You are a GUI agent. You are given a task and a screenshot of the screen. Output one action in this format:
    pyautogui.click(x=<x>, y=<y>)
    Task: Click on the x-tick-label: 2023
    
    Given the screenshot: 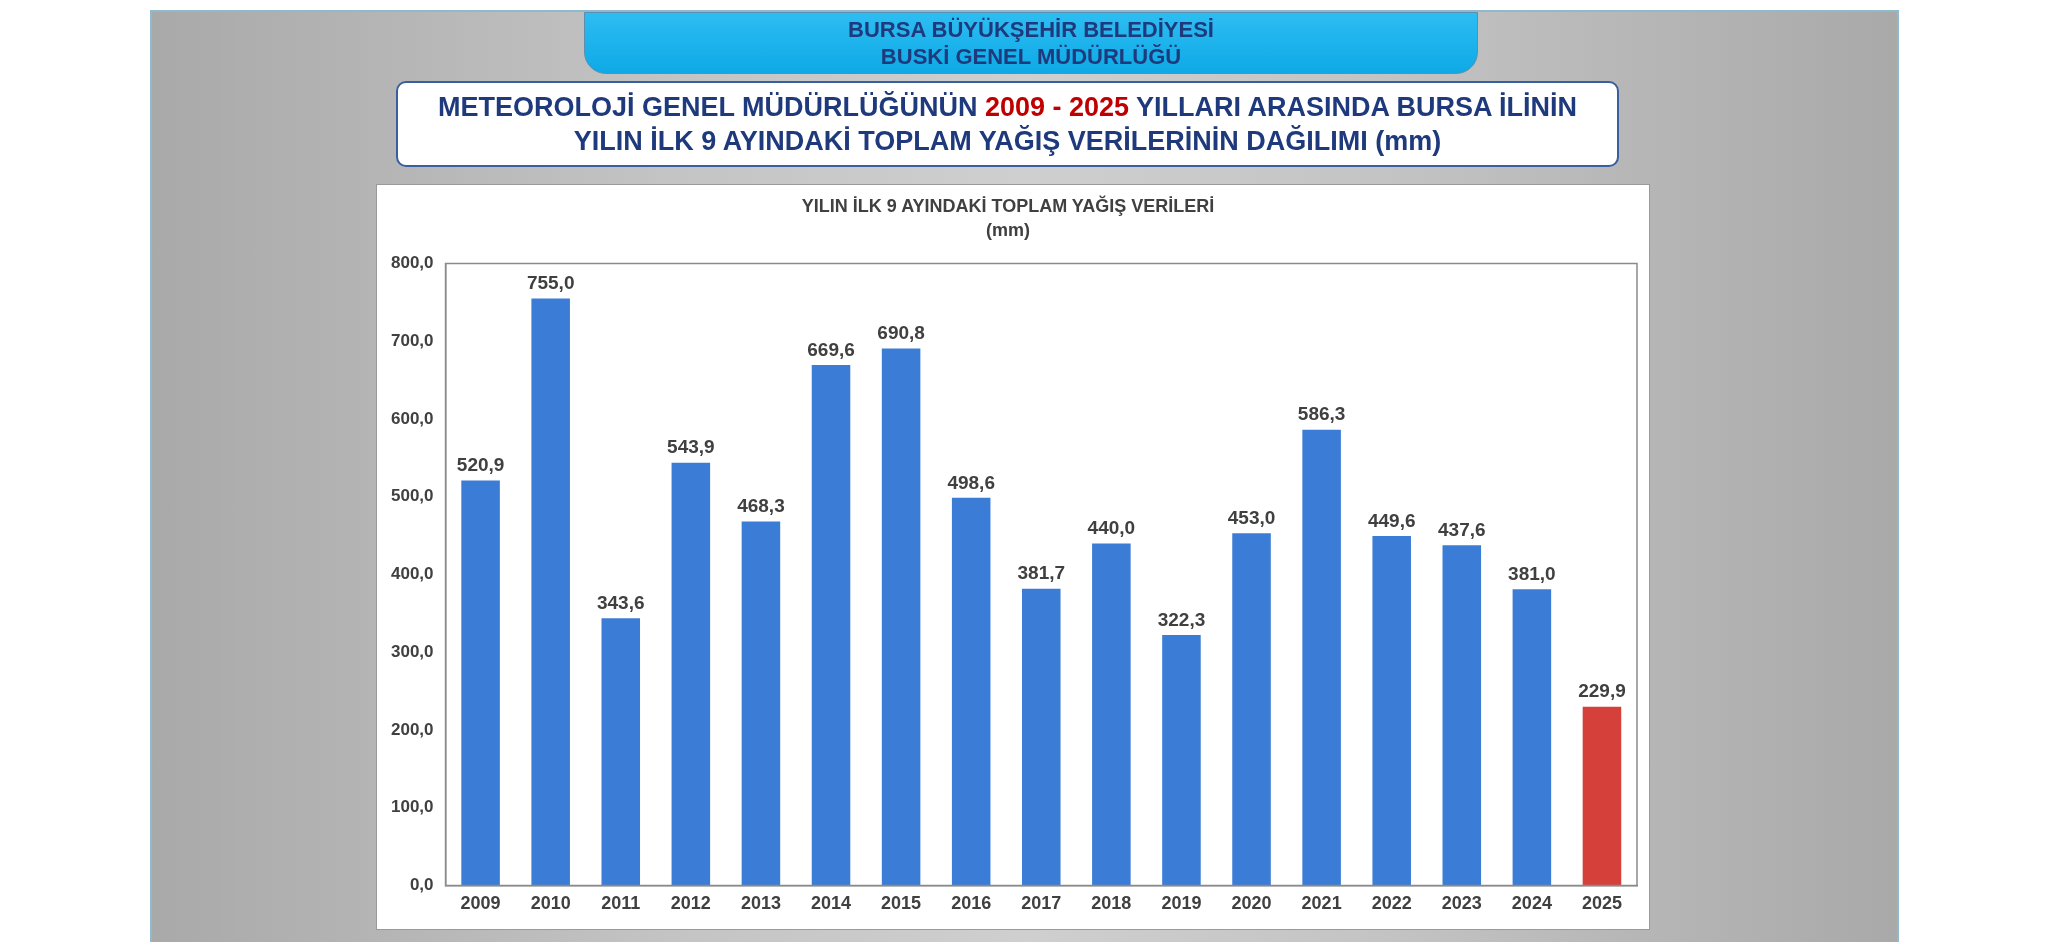 What is the action you would take?
    pyautogui.click(x=1461, y=903)
    